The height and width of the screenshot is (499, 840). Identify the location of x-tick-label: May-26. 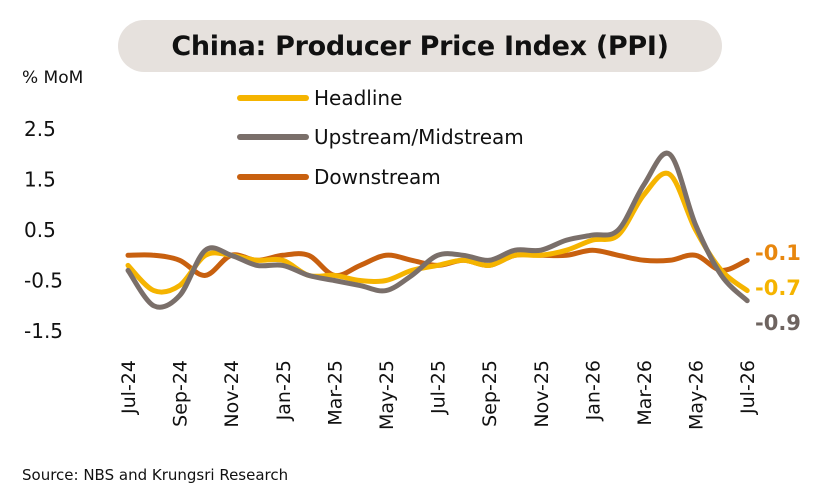
(697, 395).